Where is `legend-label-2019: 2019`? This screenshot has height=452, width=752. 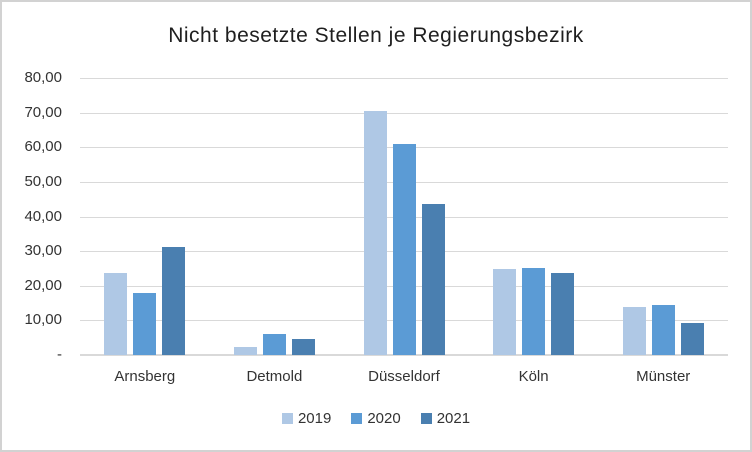
legend-label-2019: 2019 is located at coordinates (314, 418).